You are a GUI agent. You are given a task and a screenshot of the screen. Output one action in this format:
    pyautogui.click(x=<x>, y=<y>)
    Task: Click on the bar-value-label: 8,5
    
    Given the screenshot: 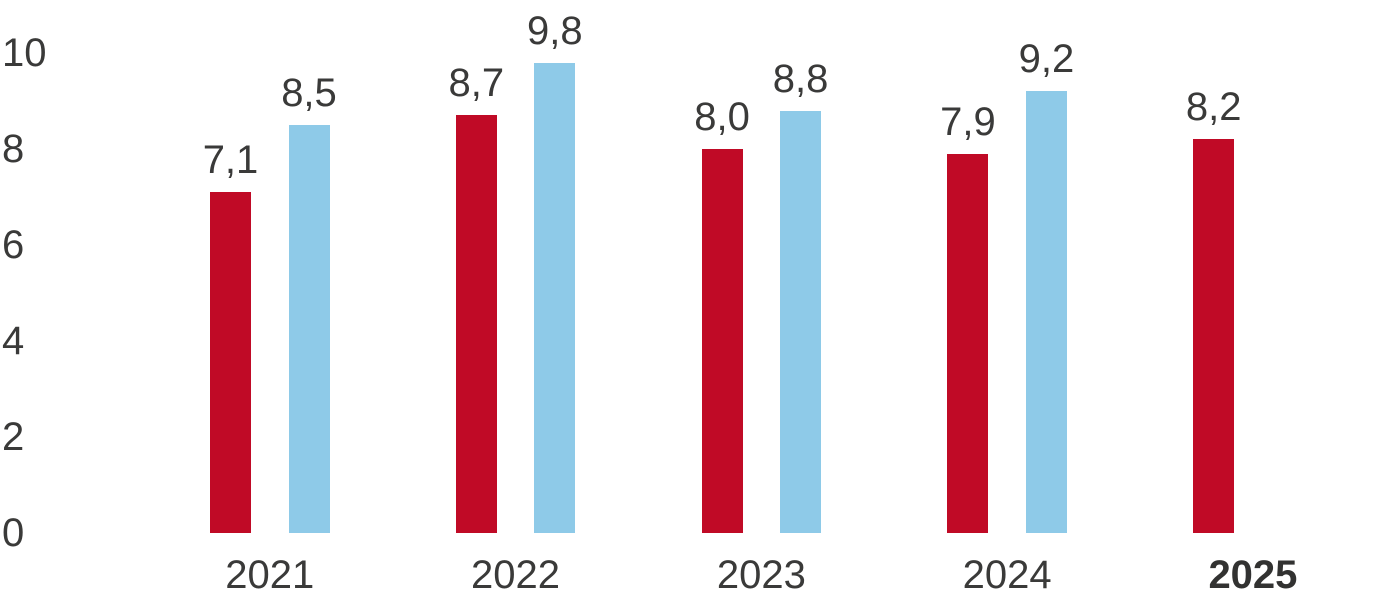 What is the action you would take?
    pyautogui.click(x=309, y=93)
    